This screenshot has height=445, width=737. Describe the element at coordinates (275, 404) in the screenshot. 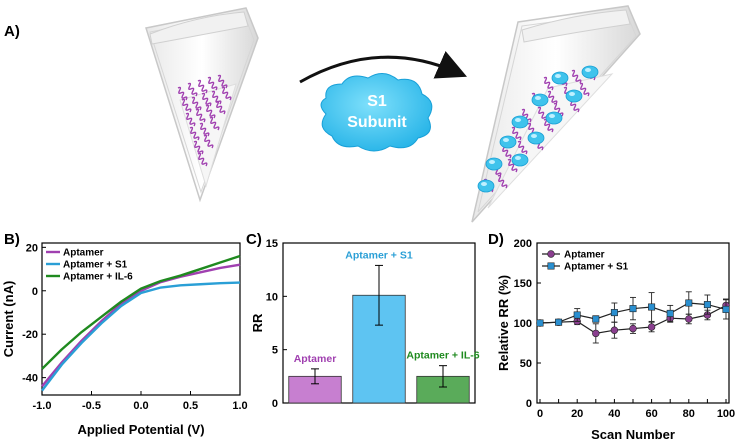

I see `panel-c-ytick-label: 0` at that location.